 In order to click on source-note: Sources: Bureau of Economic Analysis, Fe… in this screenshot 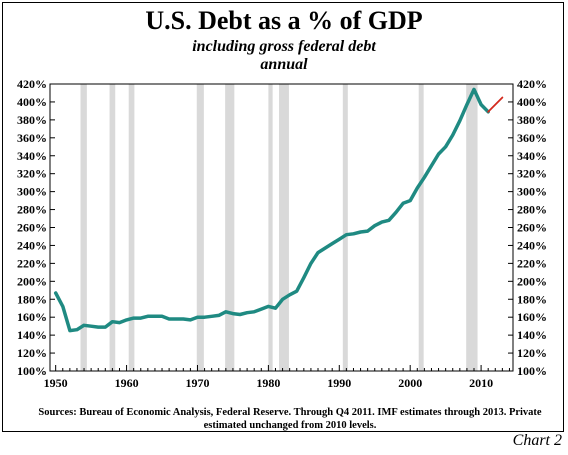, I will do `click(290, 419)`.